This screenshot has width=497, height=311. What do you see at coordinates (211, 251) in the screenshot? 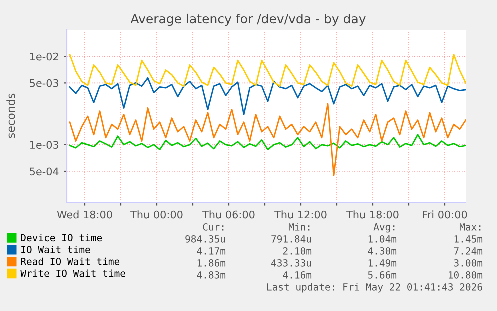
I see `text: 4.17m` at bounding box center [211, 251].